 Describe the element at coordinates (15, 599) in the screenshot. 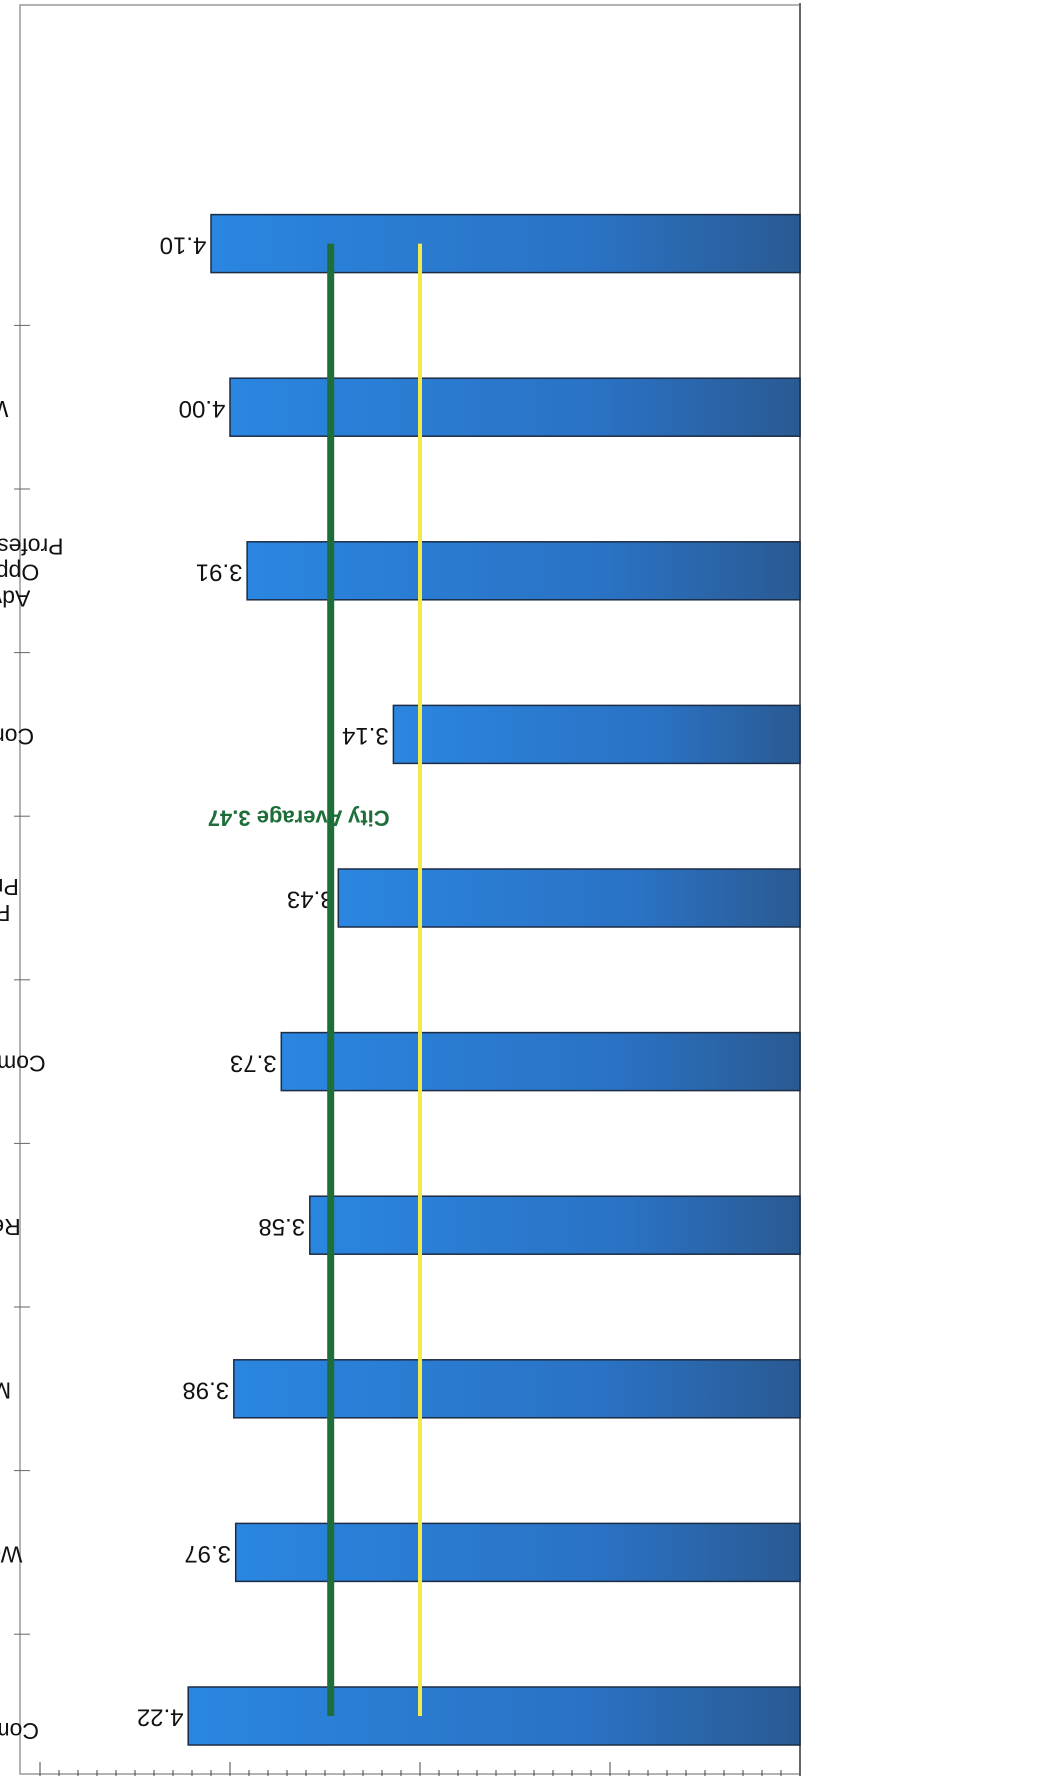

I see `category-label: Advancement` at that location.